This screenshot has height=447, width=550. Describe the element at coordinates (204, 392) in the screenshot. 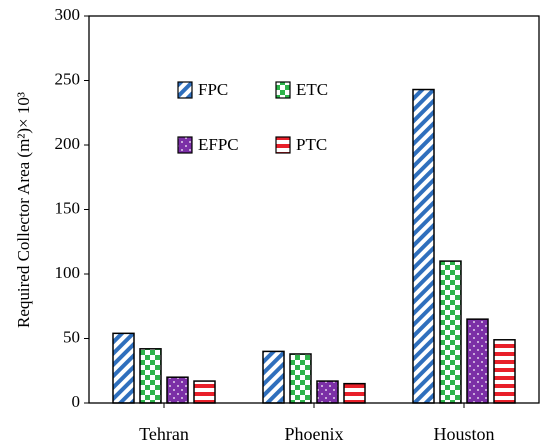

I see `bar-ptc-tehran` at that location.